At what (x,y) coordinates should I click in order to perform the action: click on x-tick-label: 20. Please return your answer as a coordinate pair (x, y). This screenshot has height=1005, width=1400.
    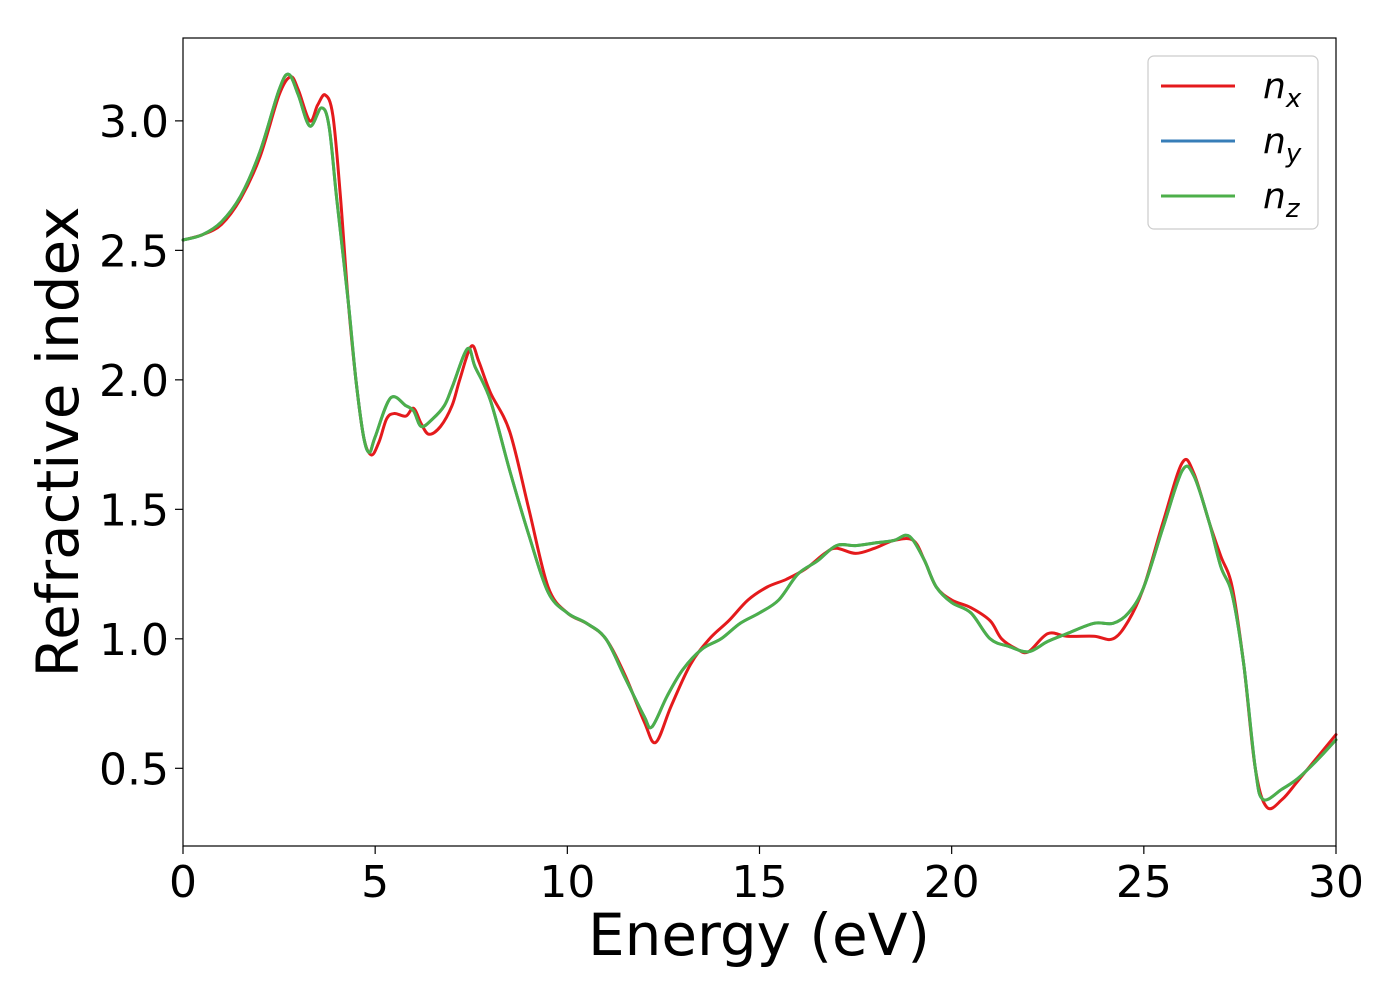
    Looking at the image, I should click on (952, 882).